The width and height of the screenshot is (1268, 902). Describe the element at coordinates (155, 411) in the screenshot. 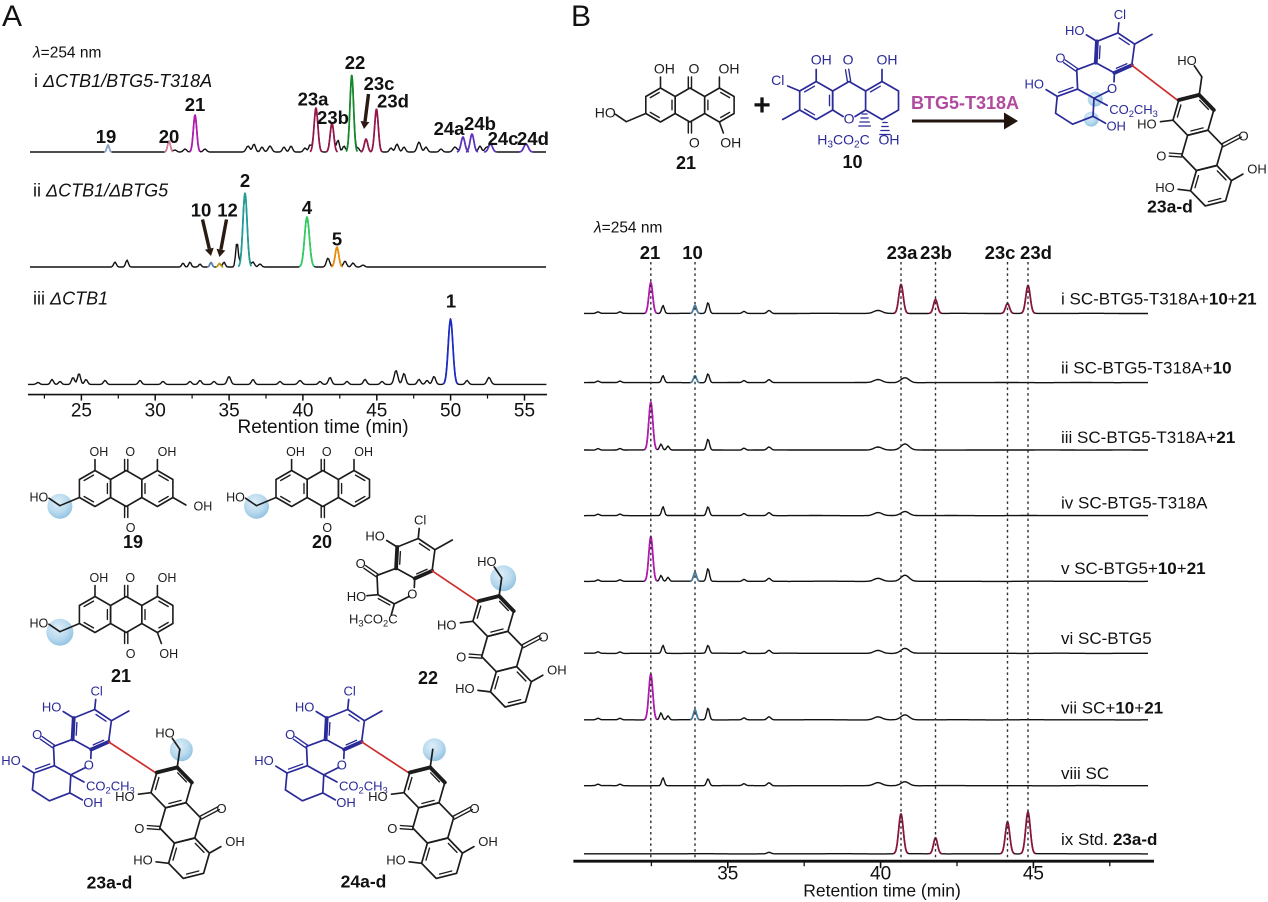

I see `svg-text: 30` at that location.